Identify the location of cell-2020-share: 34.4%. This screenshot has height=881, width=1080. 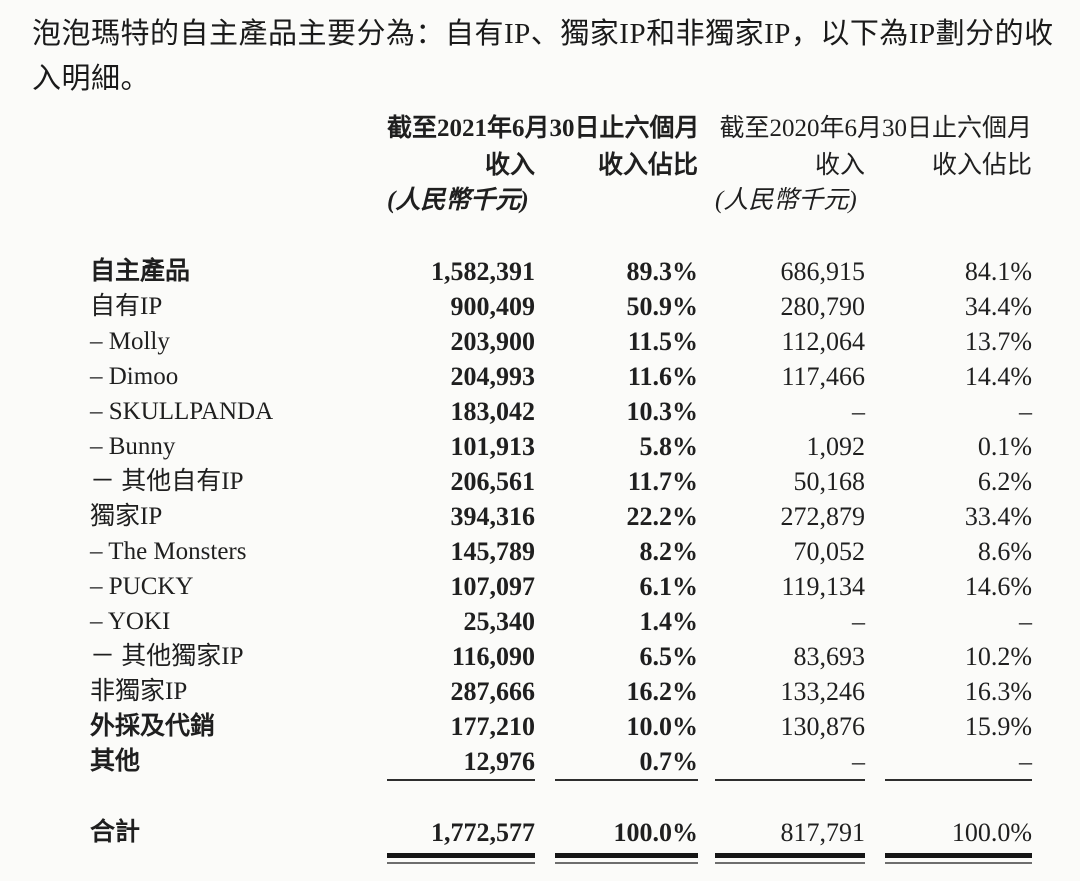
(998, 306).